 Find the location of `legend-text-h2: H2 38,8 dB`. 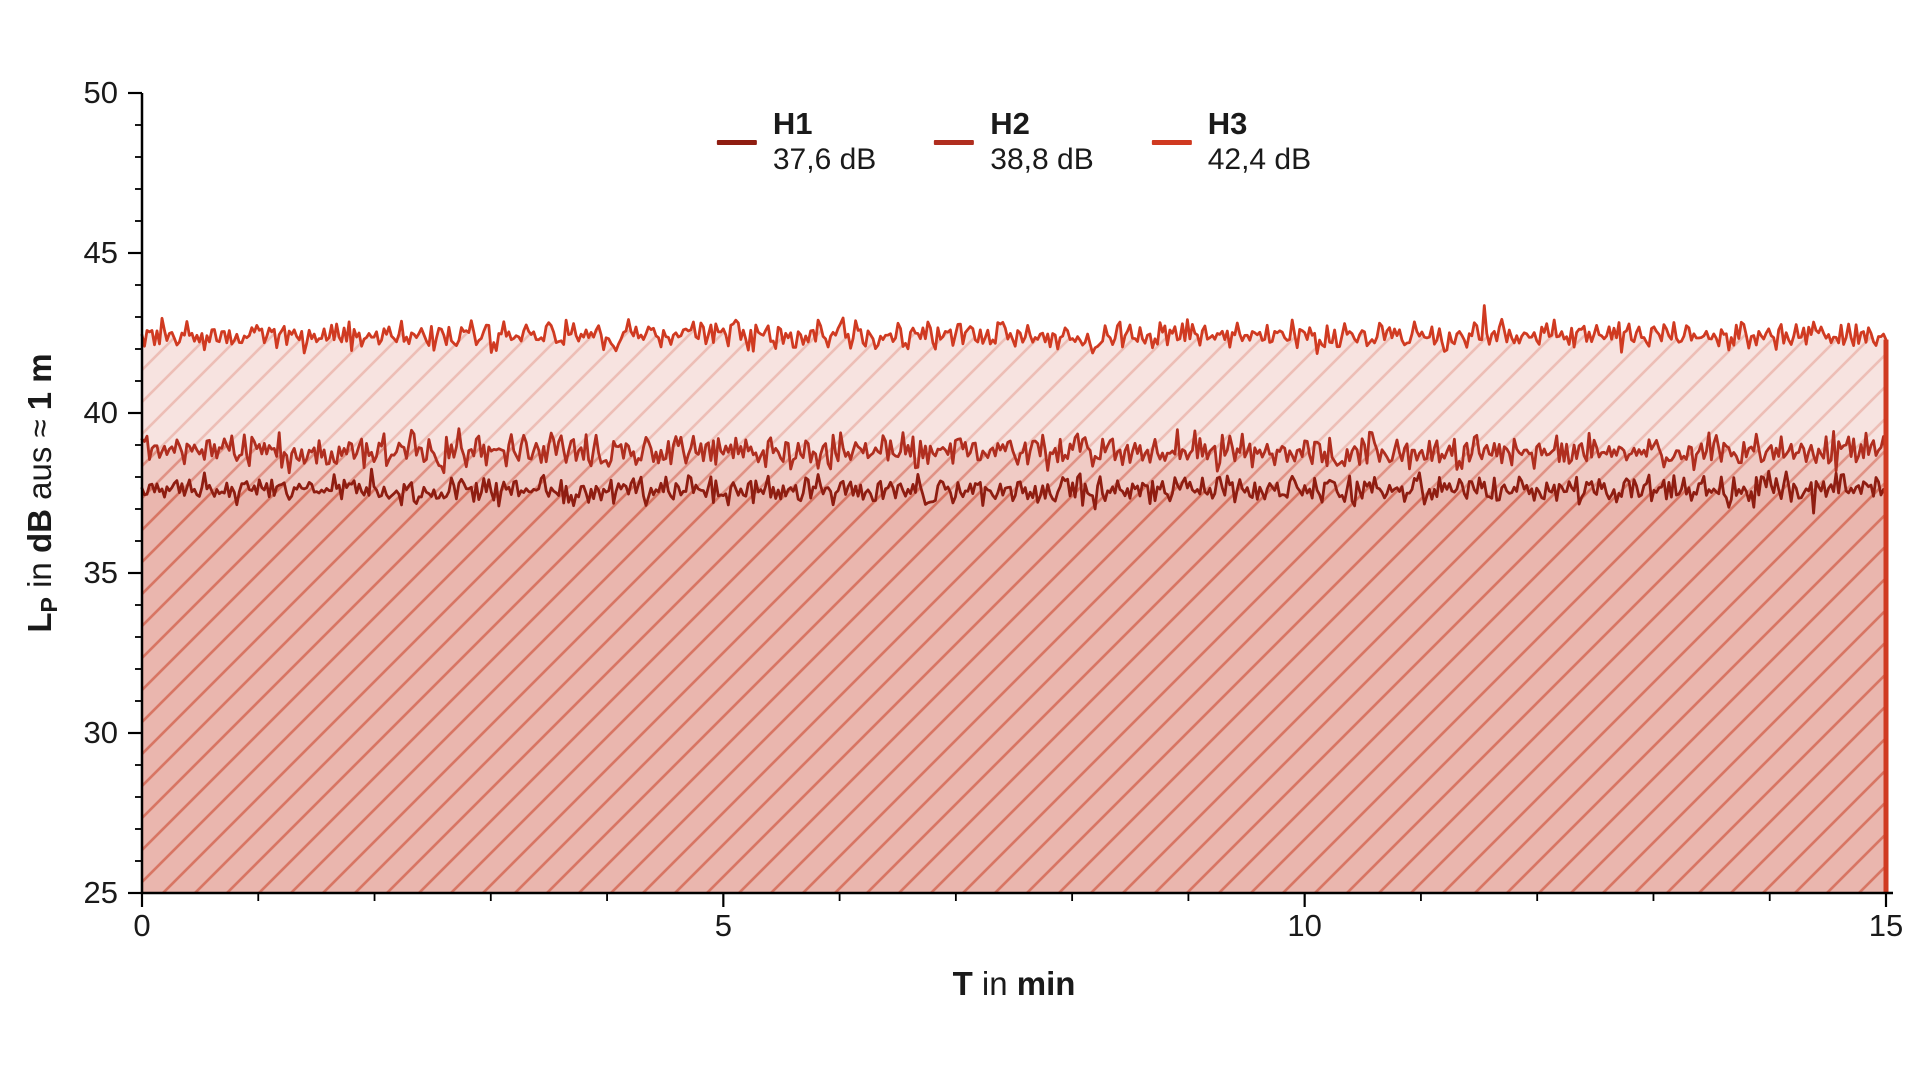

legend-text-h2: H2 38,8 dB is located at coordinates (1041, 142).